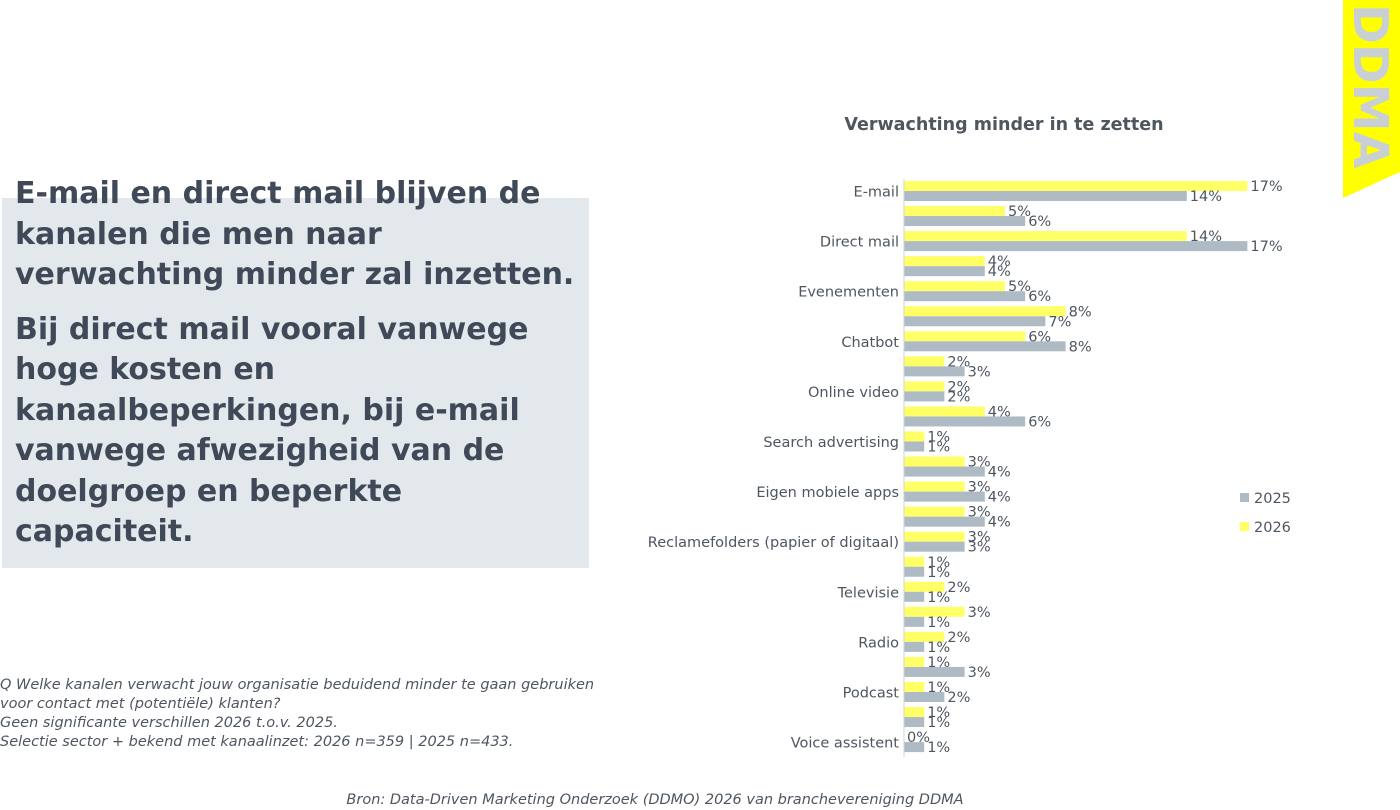 Image resolution: width=1400 pixels, height=810 pixels. Describe the element at coordinates (773, 543) in the screenshot. I see `category-label: Reclamefolders (papier of digitaal)` at that location.